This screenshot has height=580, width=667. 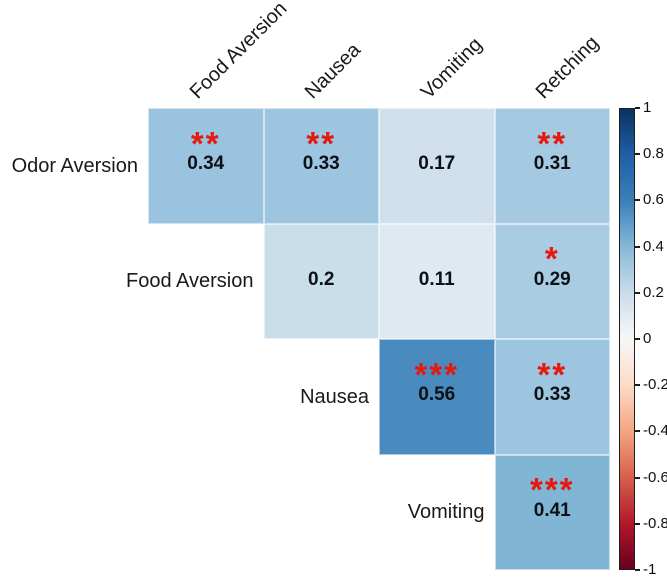 I want to click on colorbar-tick-label: -1, so click(x=650, y=569).